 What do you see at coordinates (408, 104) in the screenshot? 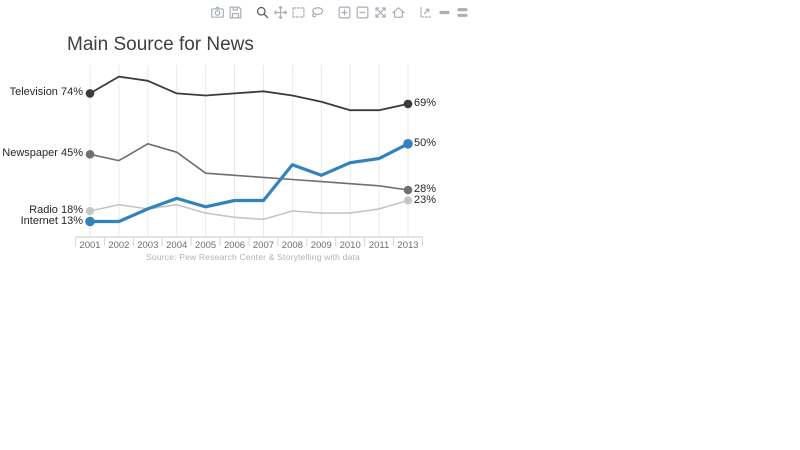
I see `television-end-dot` at bounding box center [408, 104].